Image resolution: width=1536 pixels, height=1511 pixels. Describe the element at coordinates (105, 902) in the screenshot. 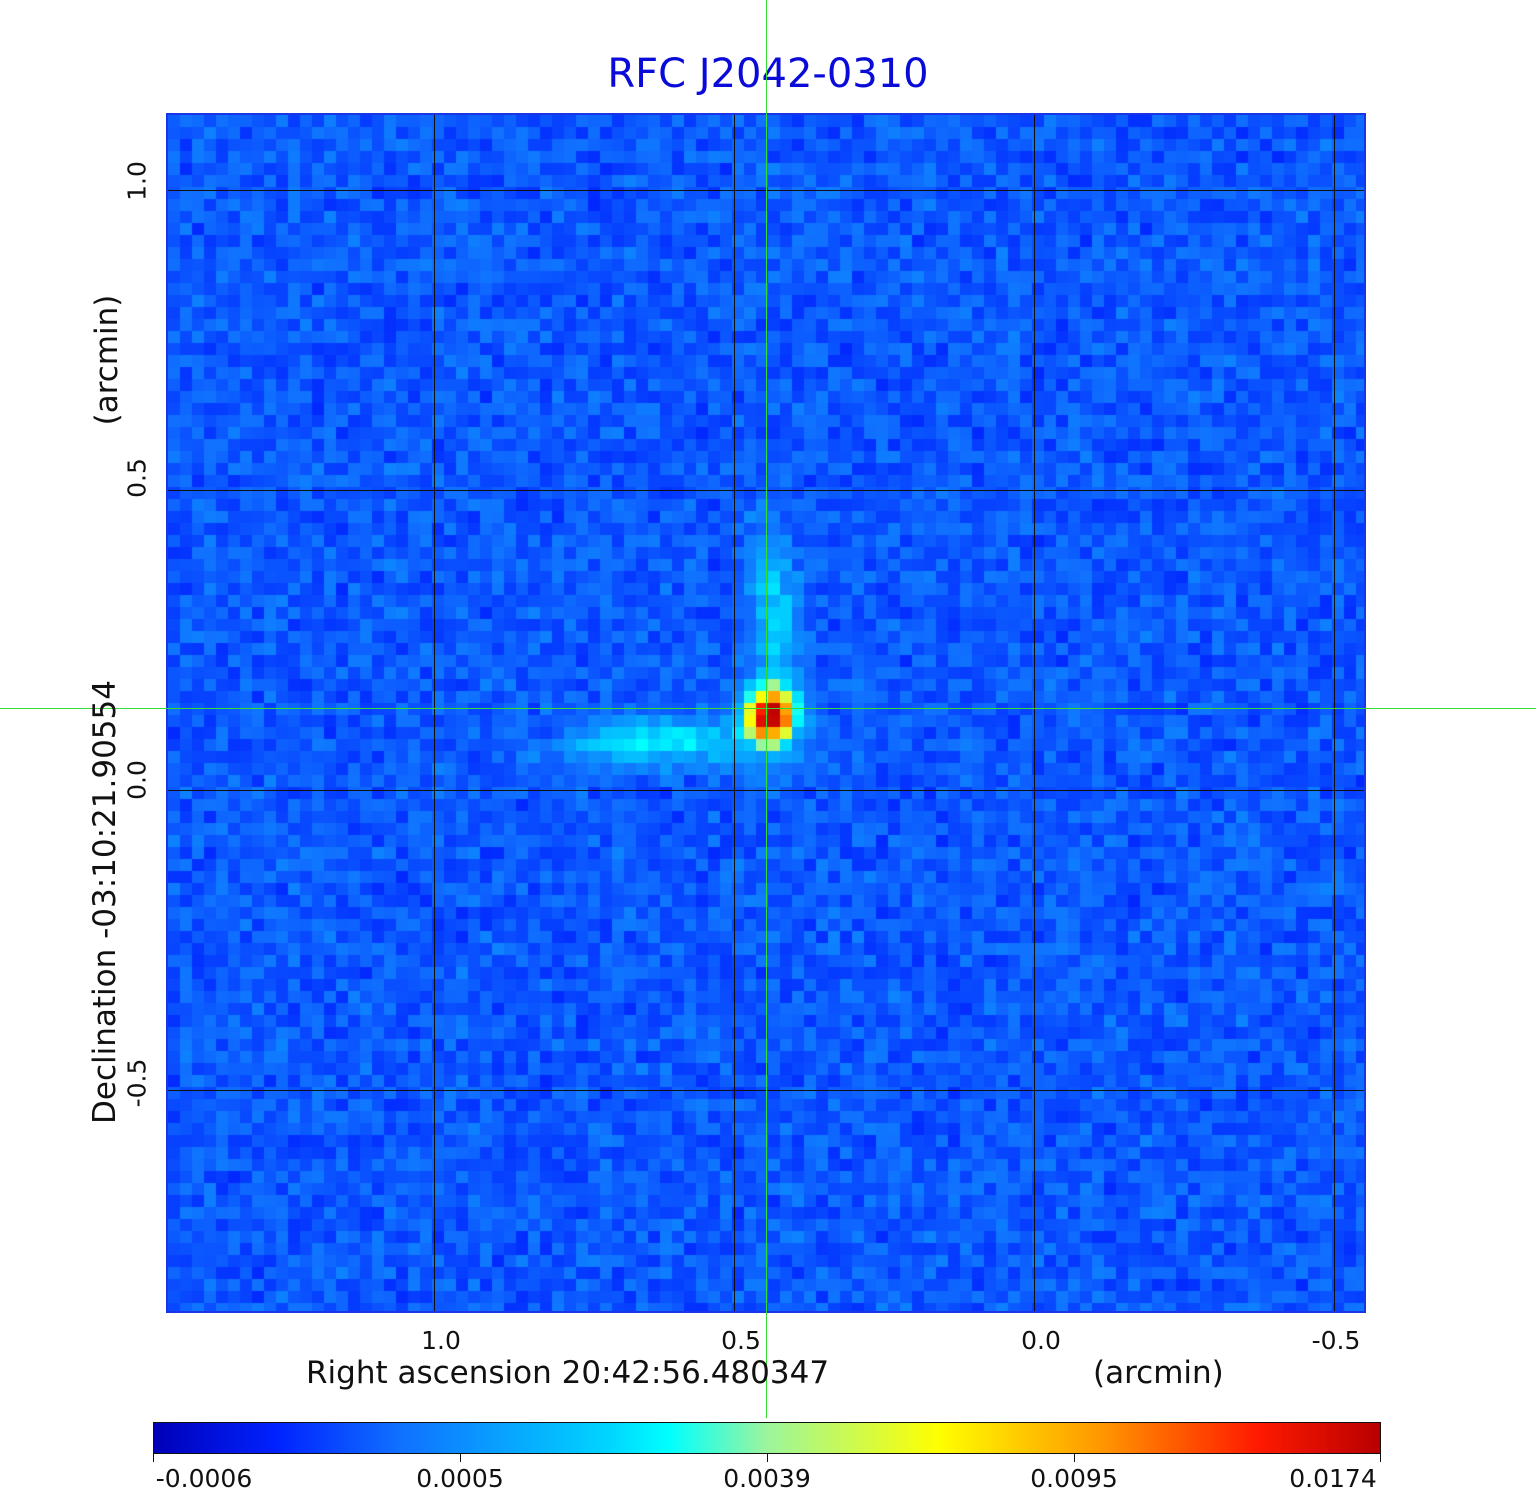

I see `y-axis-label: Declination -03:10:21.90554` at that location.